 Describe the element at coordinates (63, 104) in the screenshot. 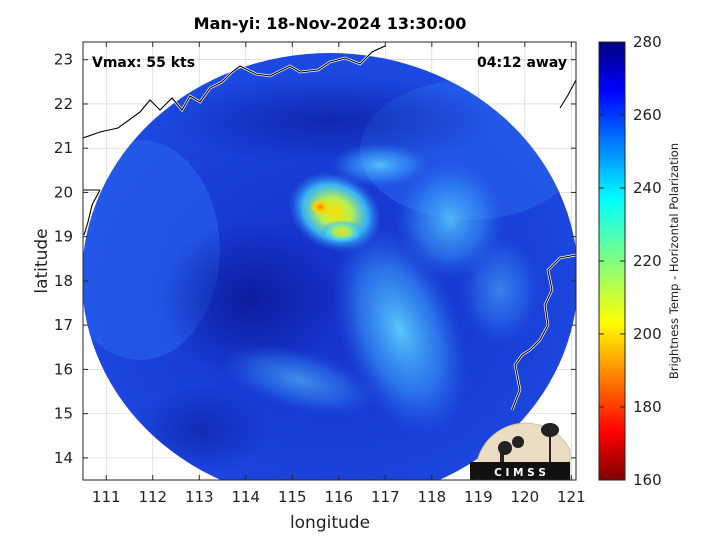

I see `y-tick-label: 22` at that location.